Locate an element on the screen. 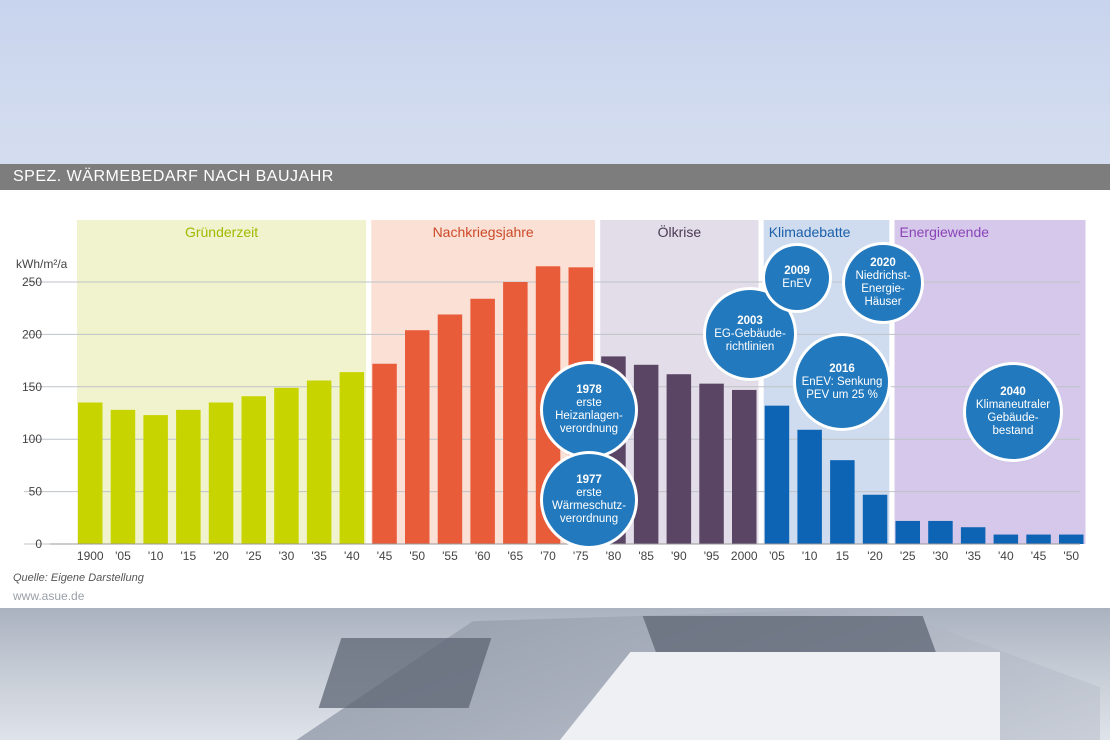 The image size is (1110, 740). y-tick-label: 100 is located at coordinates (32, 439).